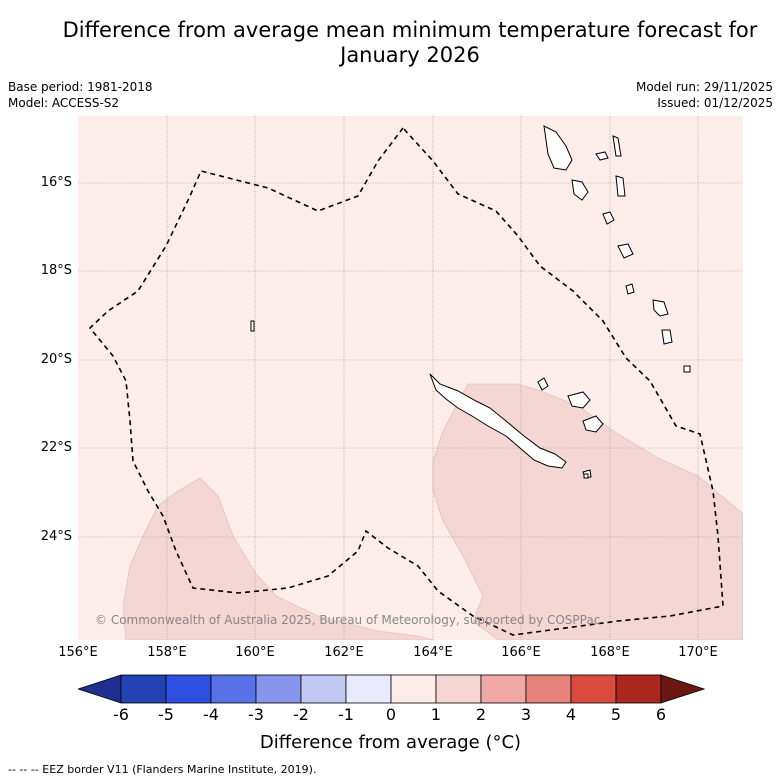  Describe the element at coordinates (211, 714) in the screenshot. I see `colorbar-tick-label: -4` at that location.